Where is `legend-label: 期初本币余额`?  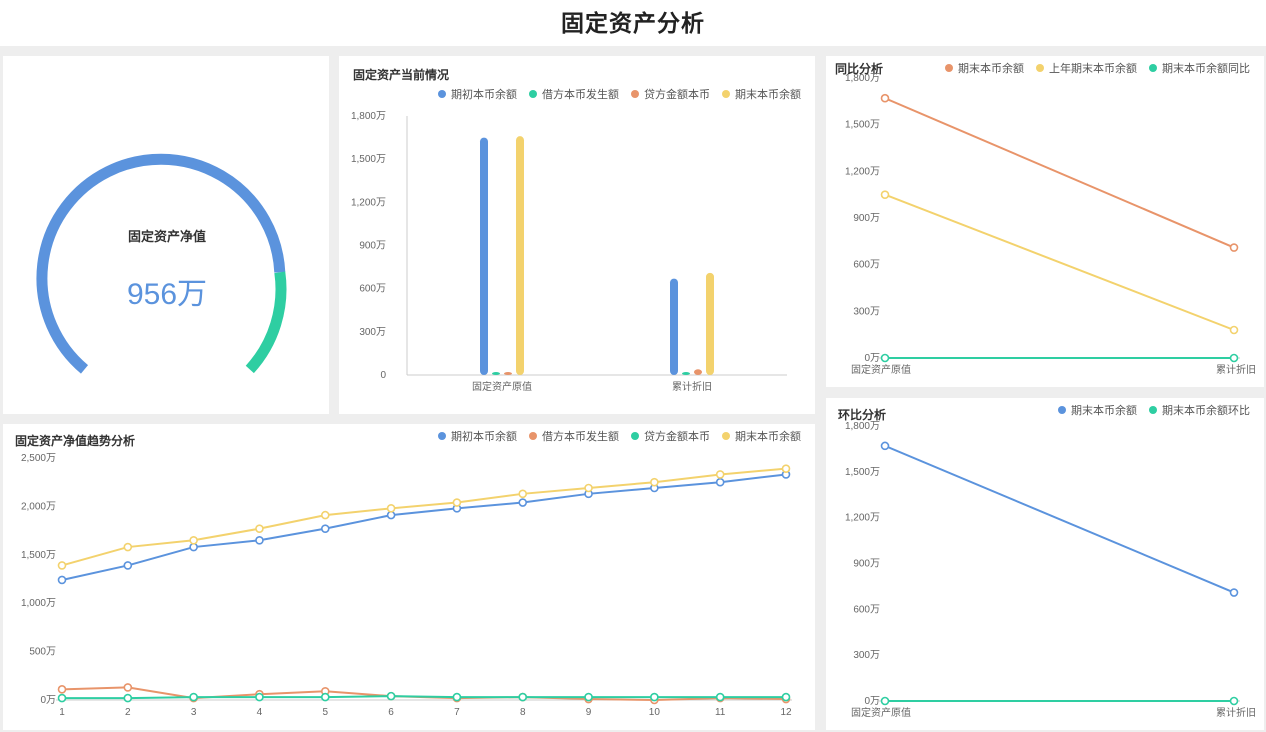 legend-label: 期初本币余额 is located at coordinates (484, 437).